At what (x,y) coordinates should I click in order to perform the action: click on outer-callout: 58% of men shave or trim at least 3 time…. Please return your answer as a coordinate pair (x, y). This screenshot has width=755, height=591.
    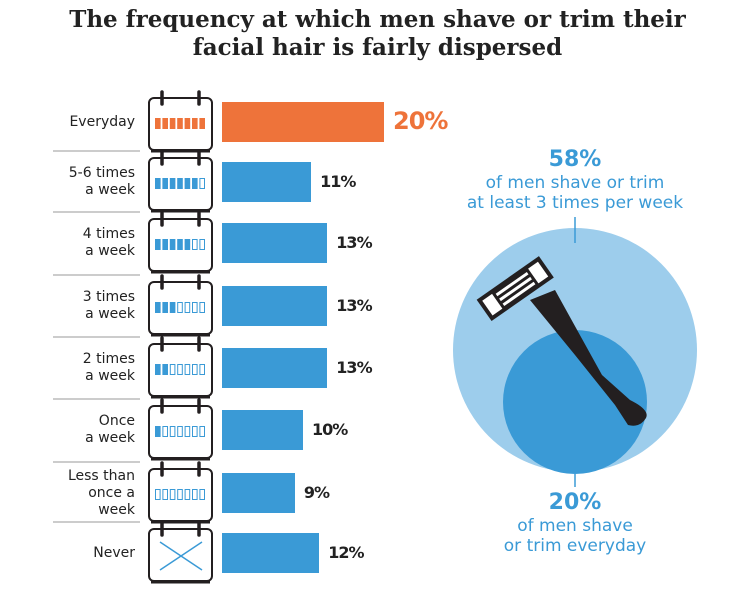
    Looking at the image, I should click on (575, 180).